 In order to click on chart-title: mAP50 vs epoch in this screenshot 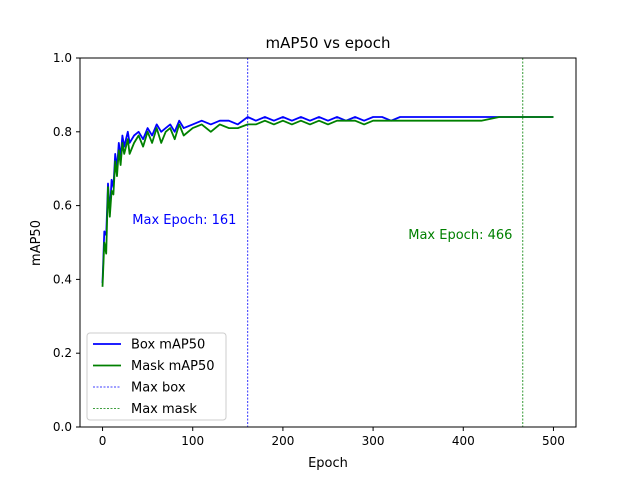, I will do `click(328, 43)`.